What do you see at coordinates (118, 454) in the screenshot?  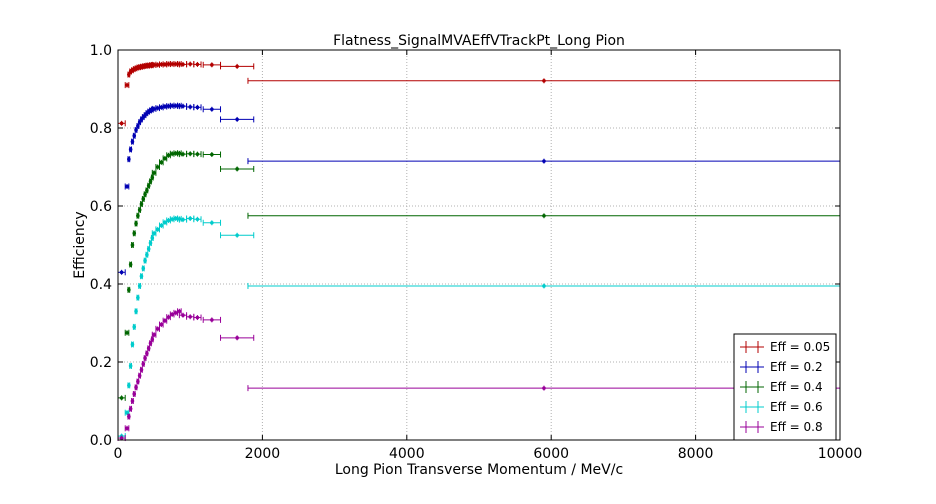 I see `x-tick-label: 0` at bounding box center [118, 454].